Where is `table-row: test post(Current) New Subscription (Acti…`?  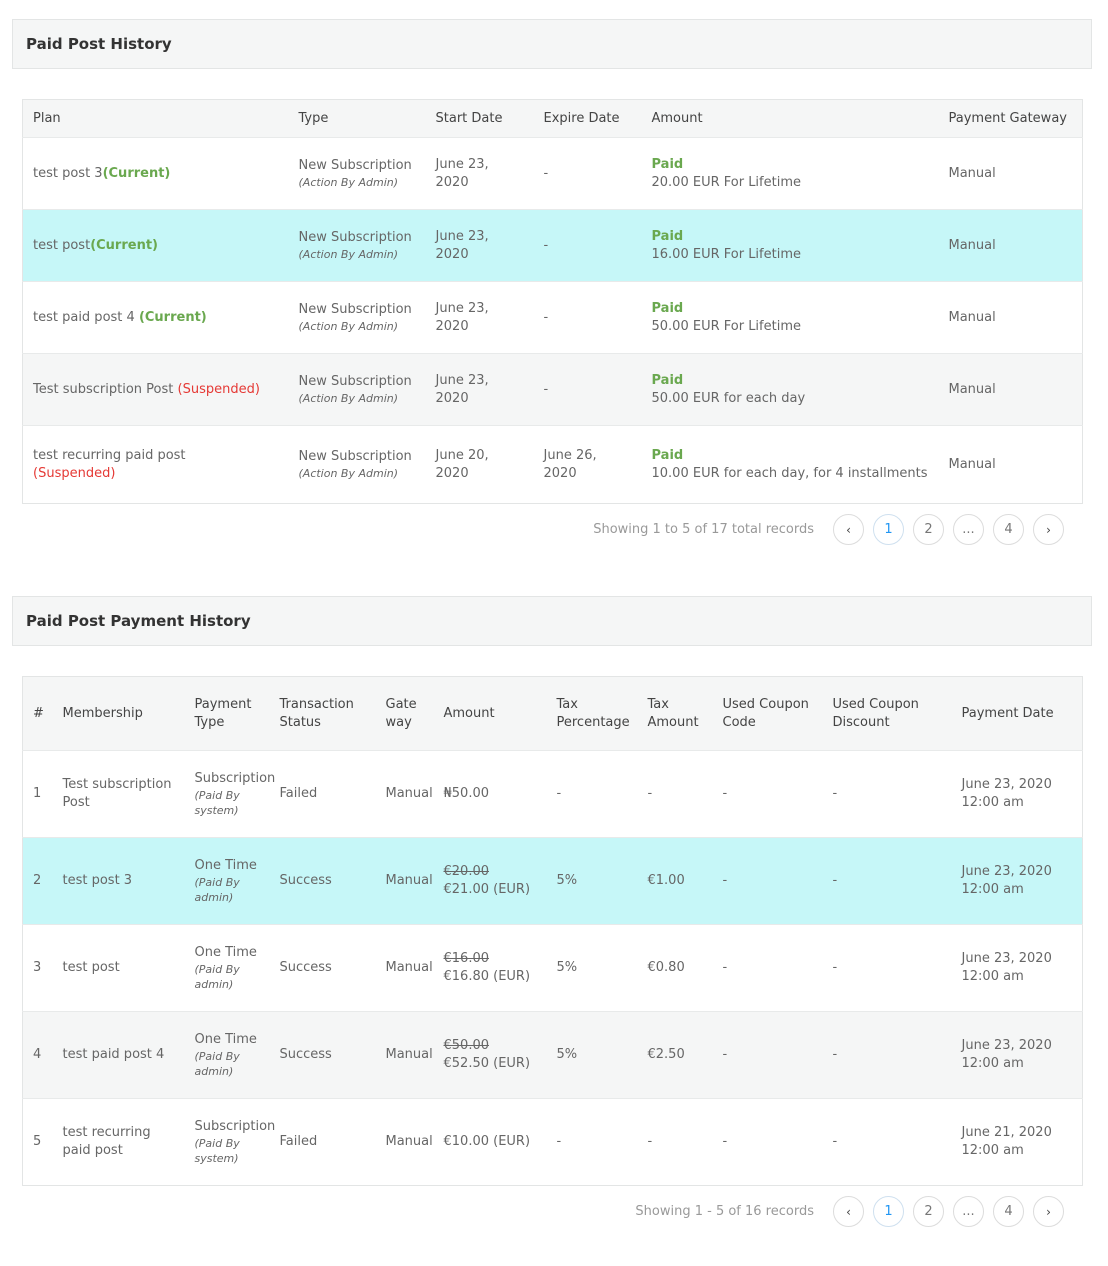
table-row: test post(Current) New Subscription (Acti… is located at coordinates (552, 245).